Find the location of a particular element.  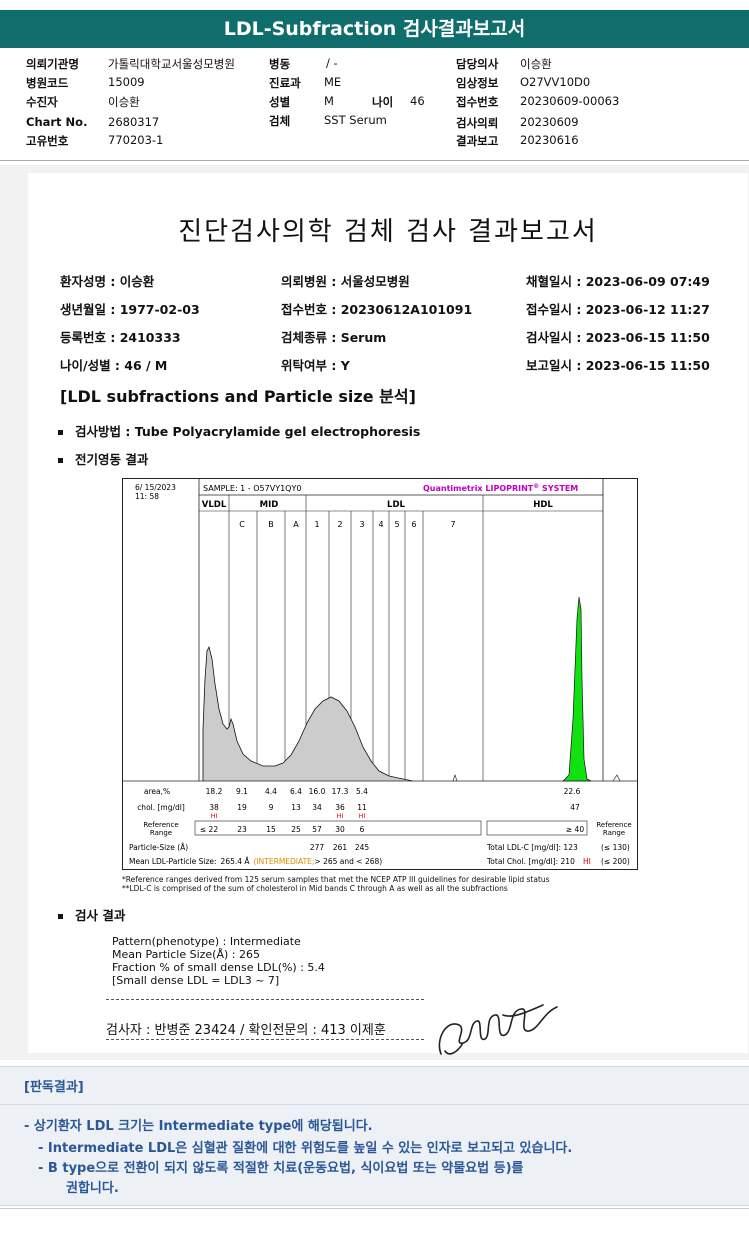

band-labels: C B A 1 2 3 4 5 6 7 is located at coordinates (347, 524).